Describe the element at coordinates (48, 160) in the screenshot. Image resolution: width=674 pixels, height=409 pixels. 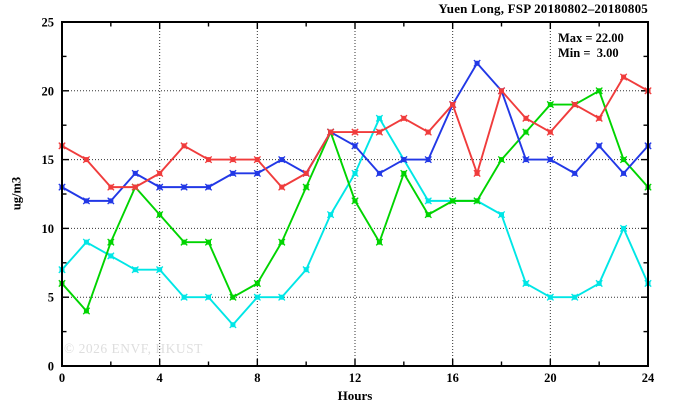
I see `y-tick-label: 15` at that location.